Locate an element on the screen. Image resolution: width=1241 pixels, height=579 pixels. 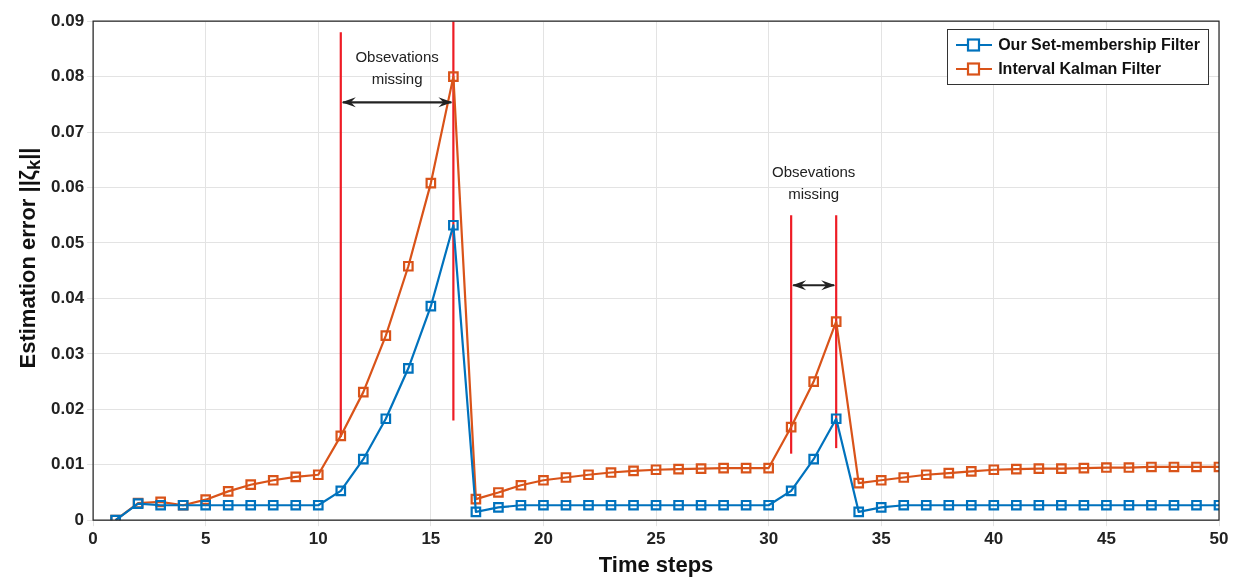
legend-label: Interval Kalman Filter is located at coordinates (1079, 69).